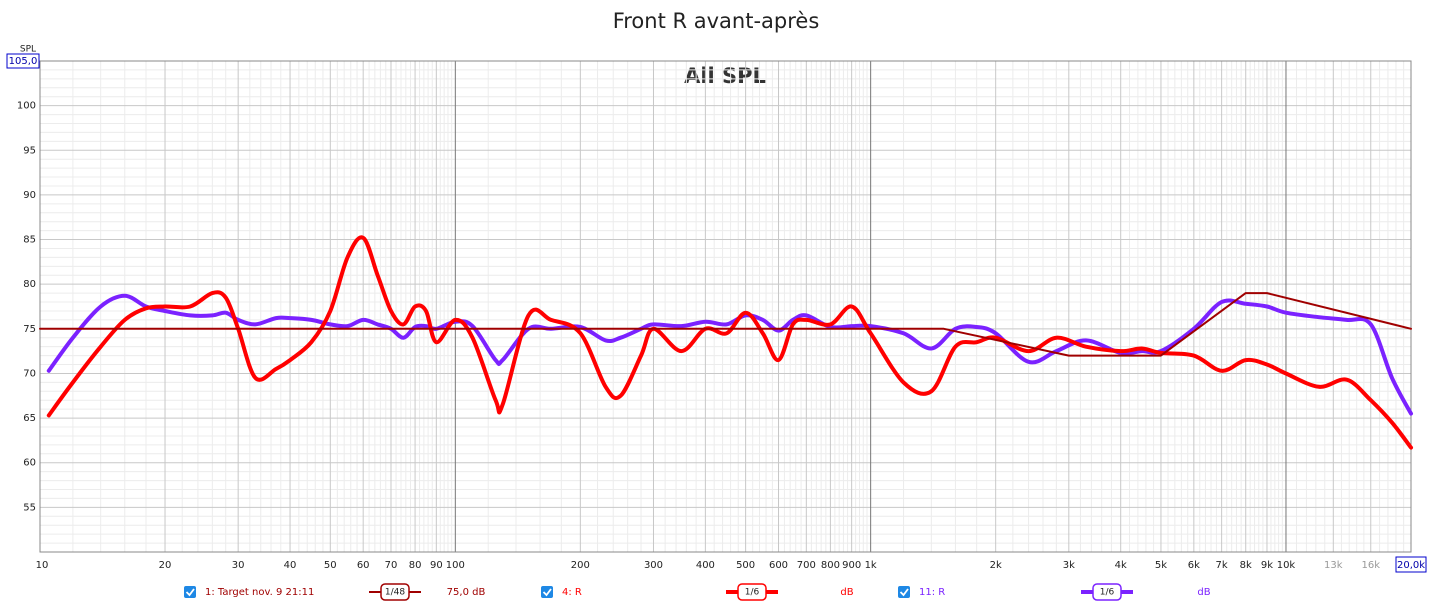  What do you see at coordinates (165, 565) in the screenshot?
I see `x-tick-label: 20` at bounding box center [165, 565].